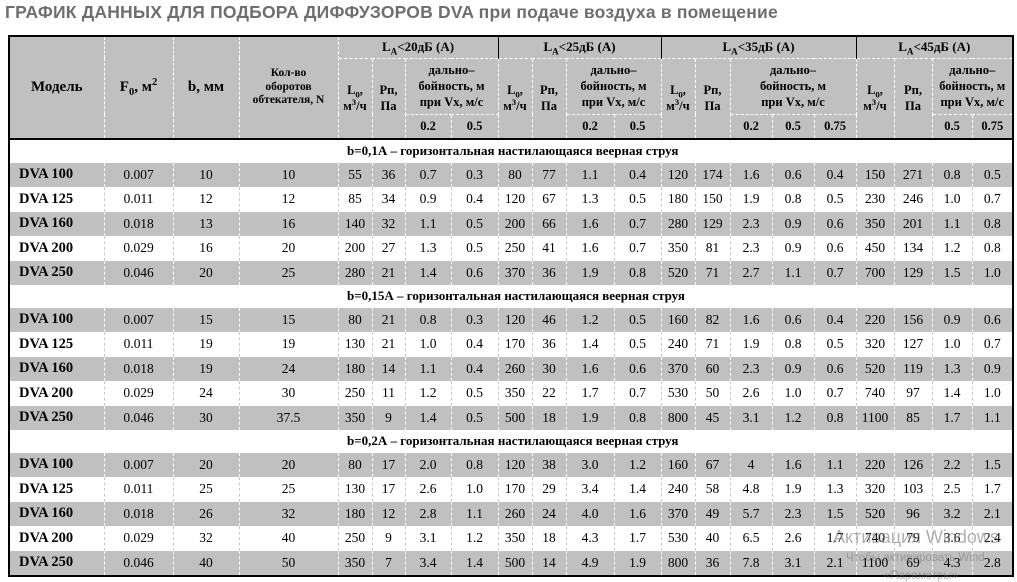 The height and width of the screenshot is (582, 1017). What do you see at coordinates (678, 319) in the screenshot?
I see `value-cell: 160` at bounding box center [678, 319].